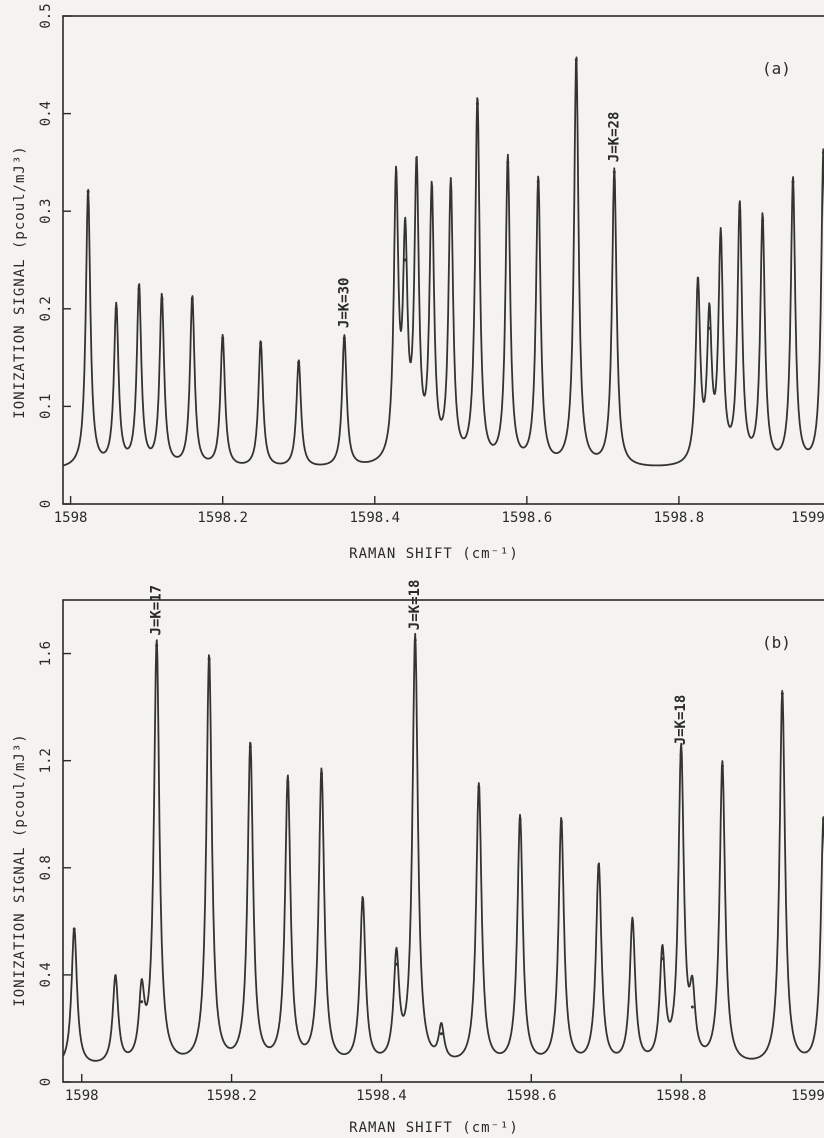  Describe the element at coordinates (807, 518) in the screenshot. I see `x-tick-label-a-5: 1599` at that location.